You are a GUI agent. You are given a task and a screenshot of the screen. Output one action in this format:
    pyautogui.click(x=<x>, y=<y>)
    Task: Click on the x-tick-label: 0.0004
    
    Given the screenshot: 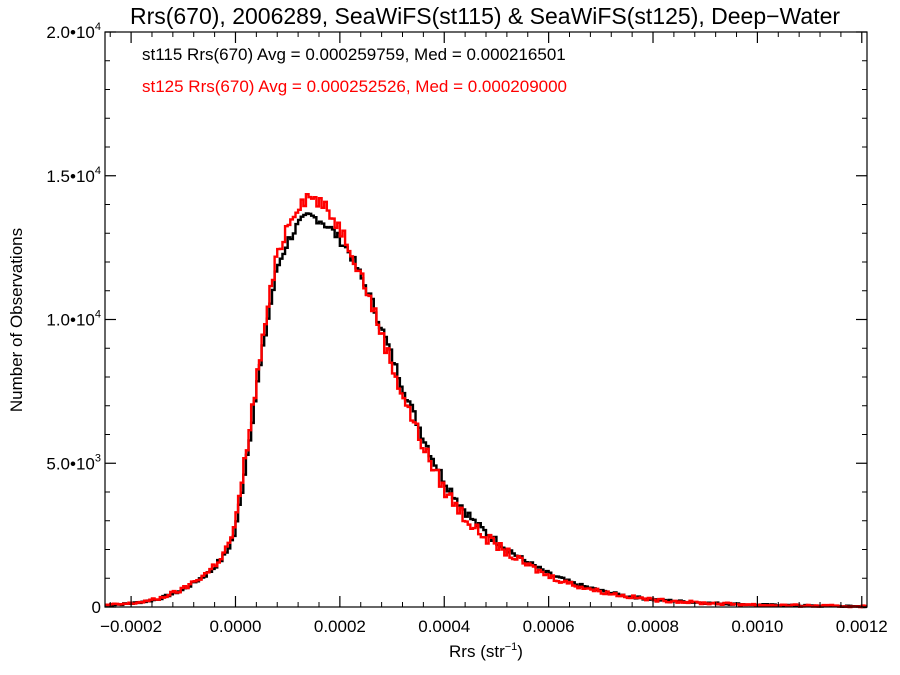 What is the action you would take?
    pyautogui.click(x=444, y=626)
    